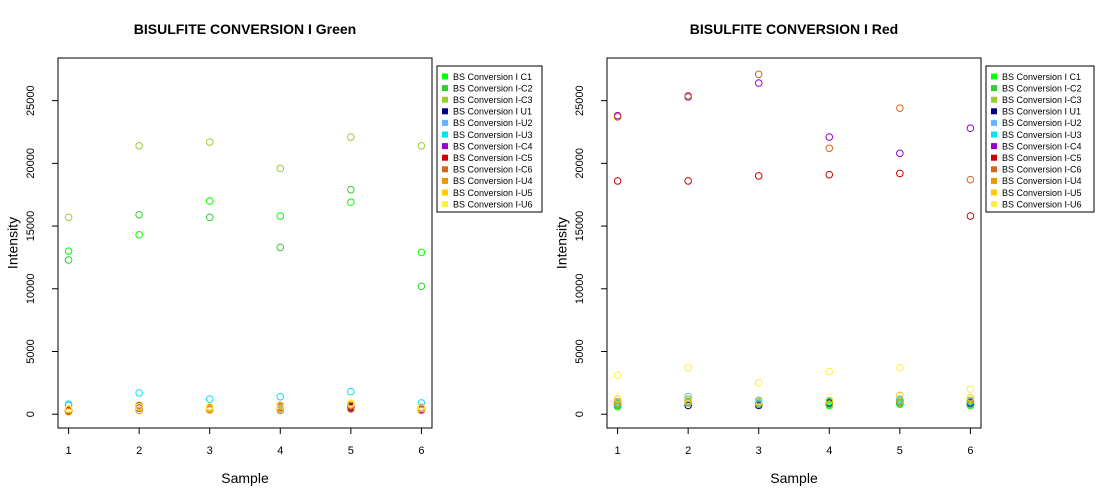  I want to click on x-tick-label: 3, so click(210, 451).